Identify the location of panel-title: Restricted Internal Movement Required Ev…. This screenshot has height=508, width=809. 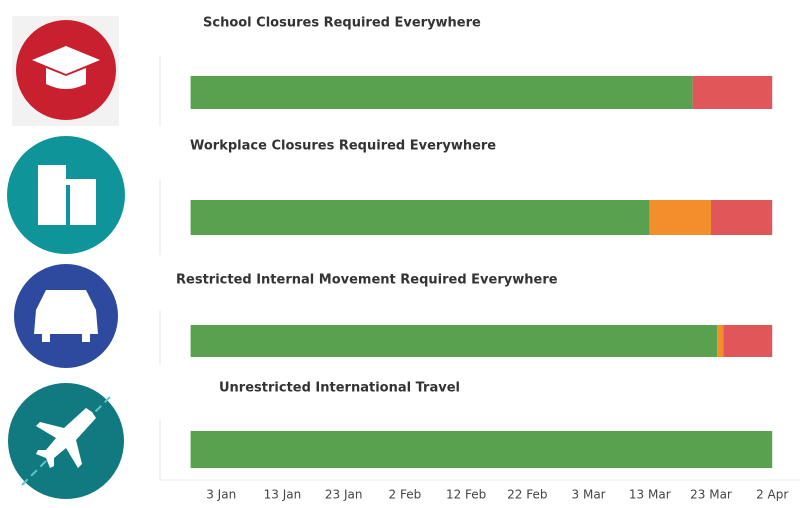
(367, 280).